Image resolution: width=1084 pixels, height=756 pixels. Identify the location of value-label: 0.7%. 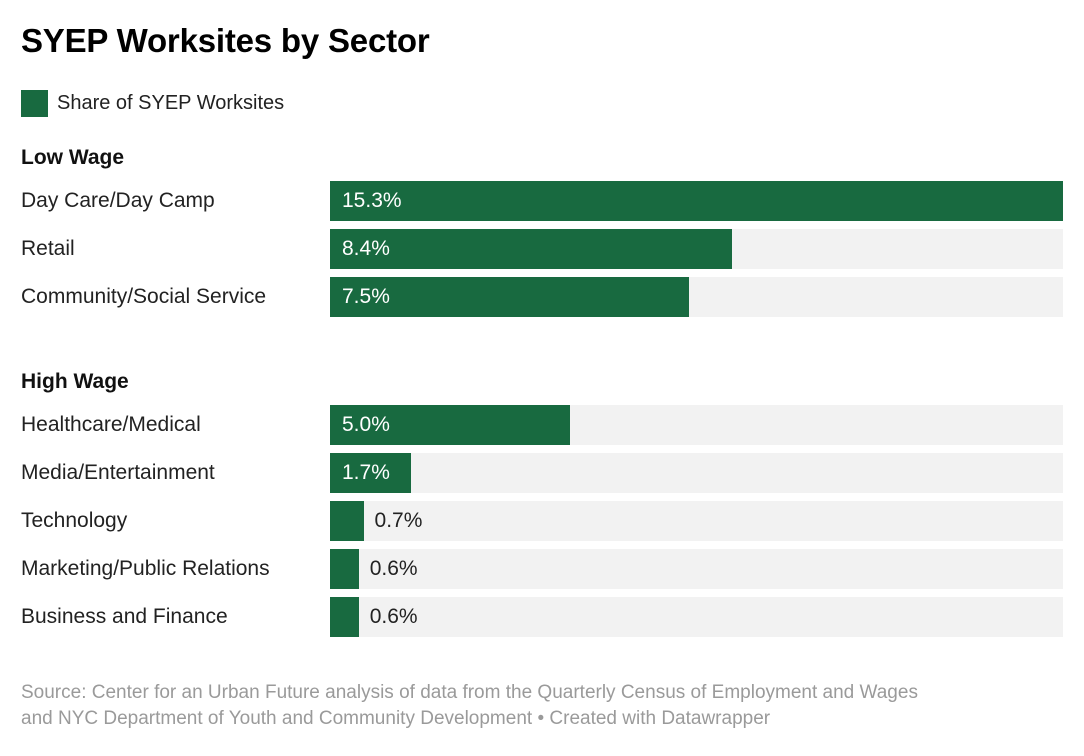
(398, 520).